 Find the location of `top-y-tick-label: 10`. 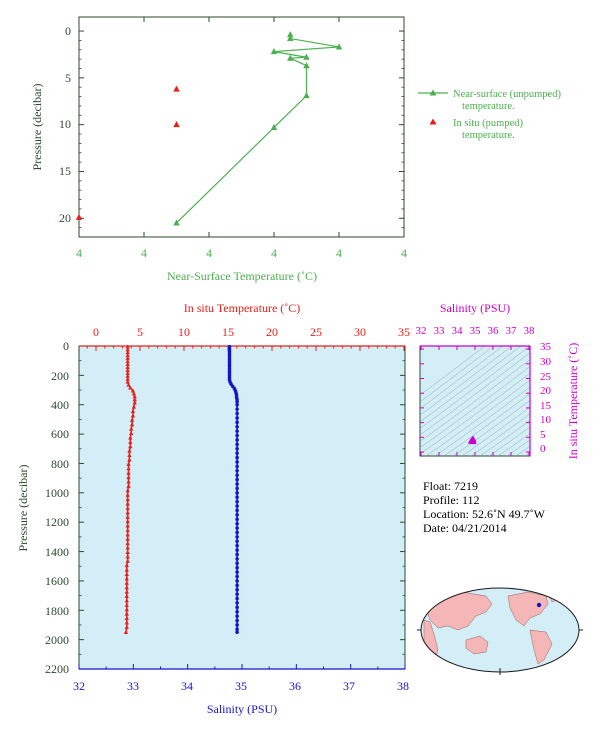

top-y-tick-label: 10 is located at coordinates (65, 124).